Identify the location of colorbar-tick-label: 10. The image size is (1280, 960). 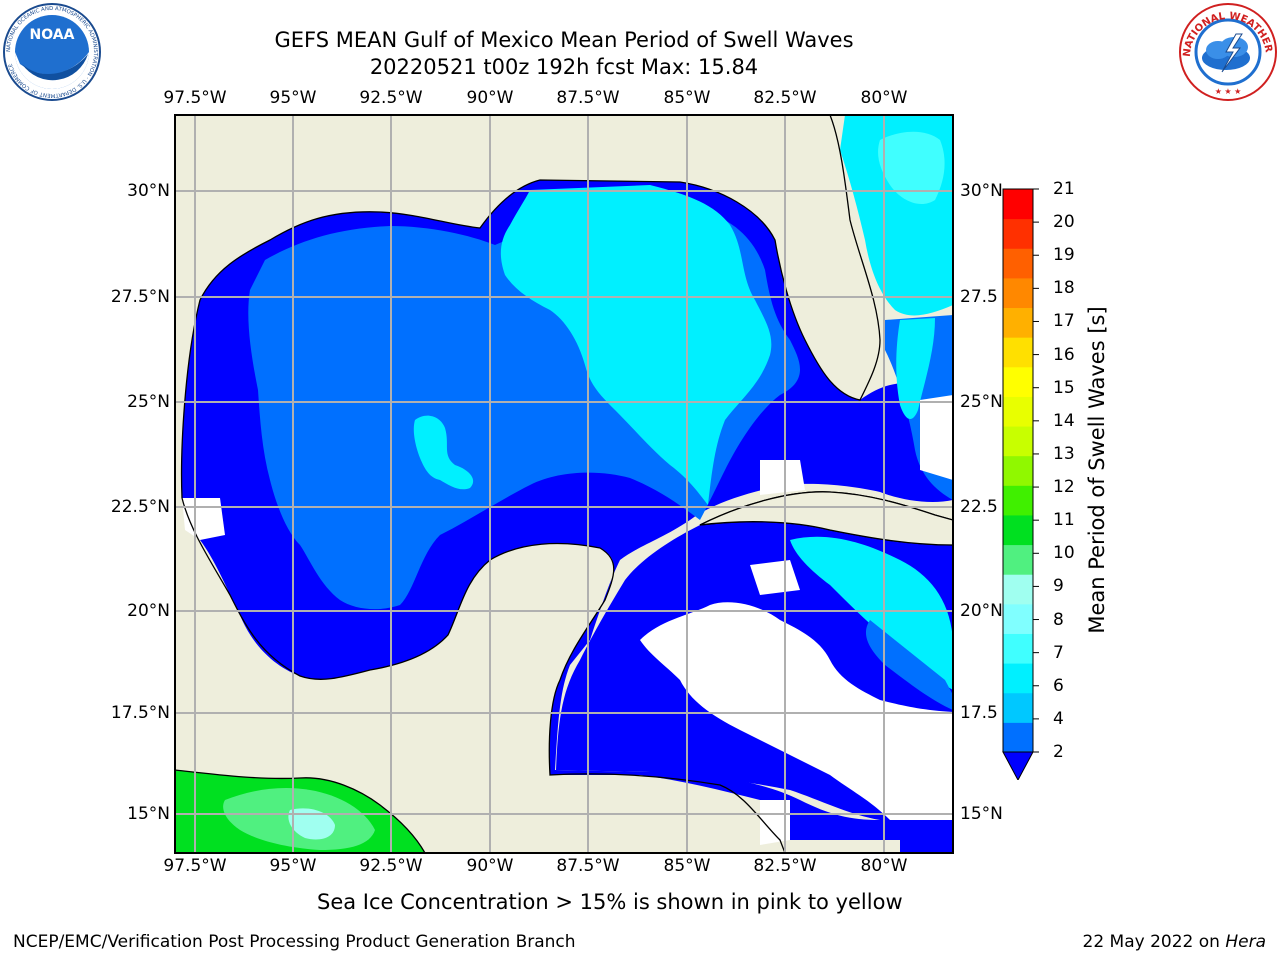
(1064, 553).